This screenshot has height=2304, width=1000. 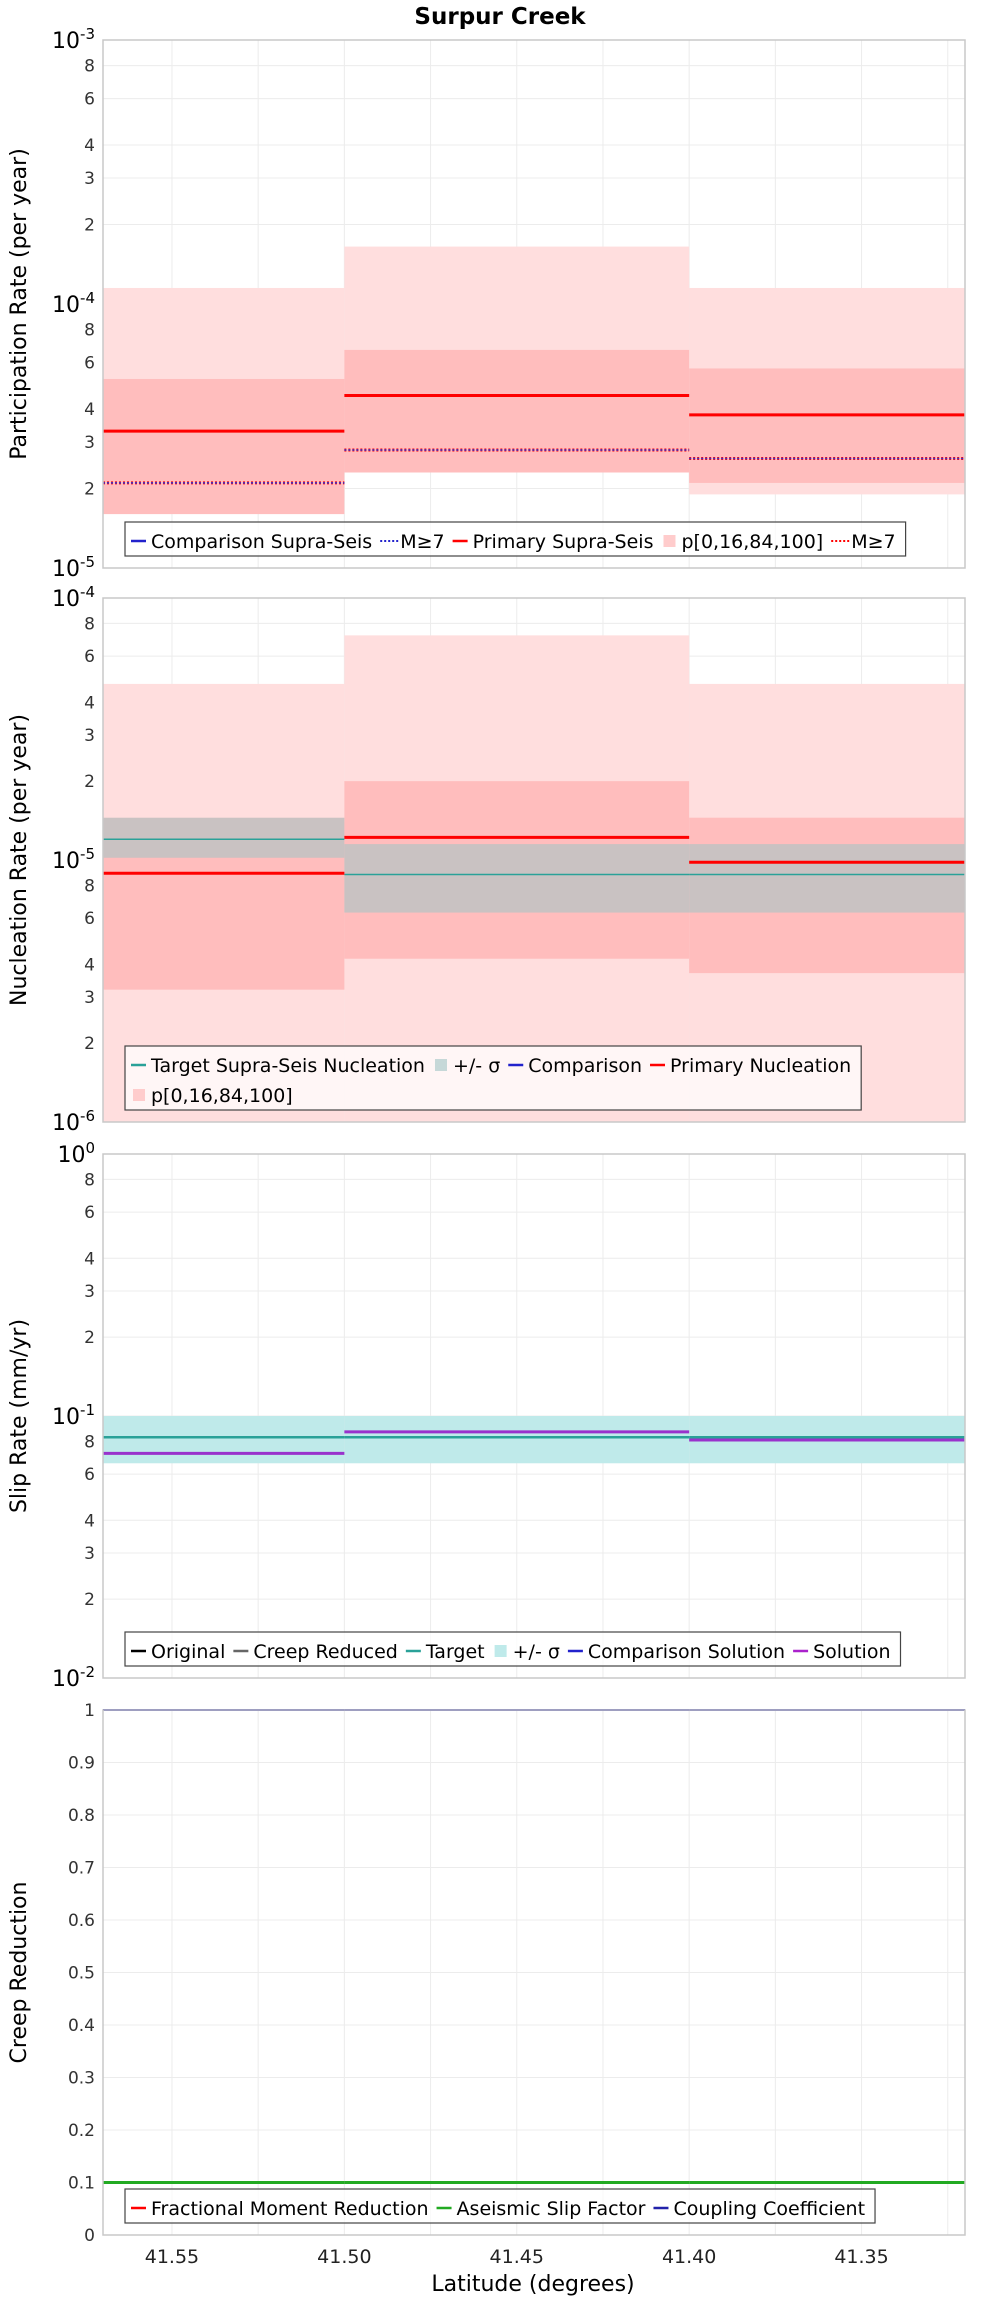 I want to click on x-tick-label: 41.45, so click(x=517, y=2257).